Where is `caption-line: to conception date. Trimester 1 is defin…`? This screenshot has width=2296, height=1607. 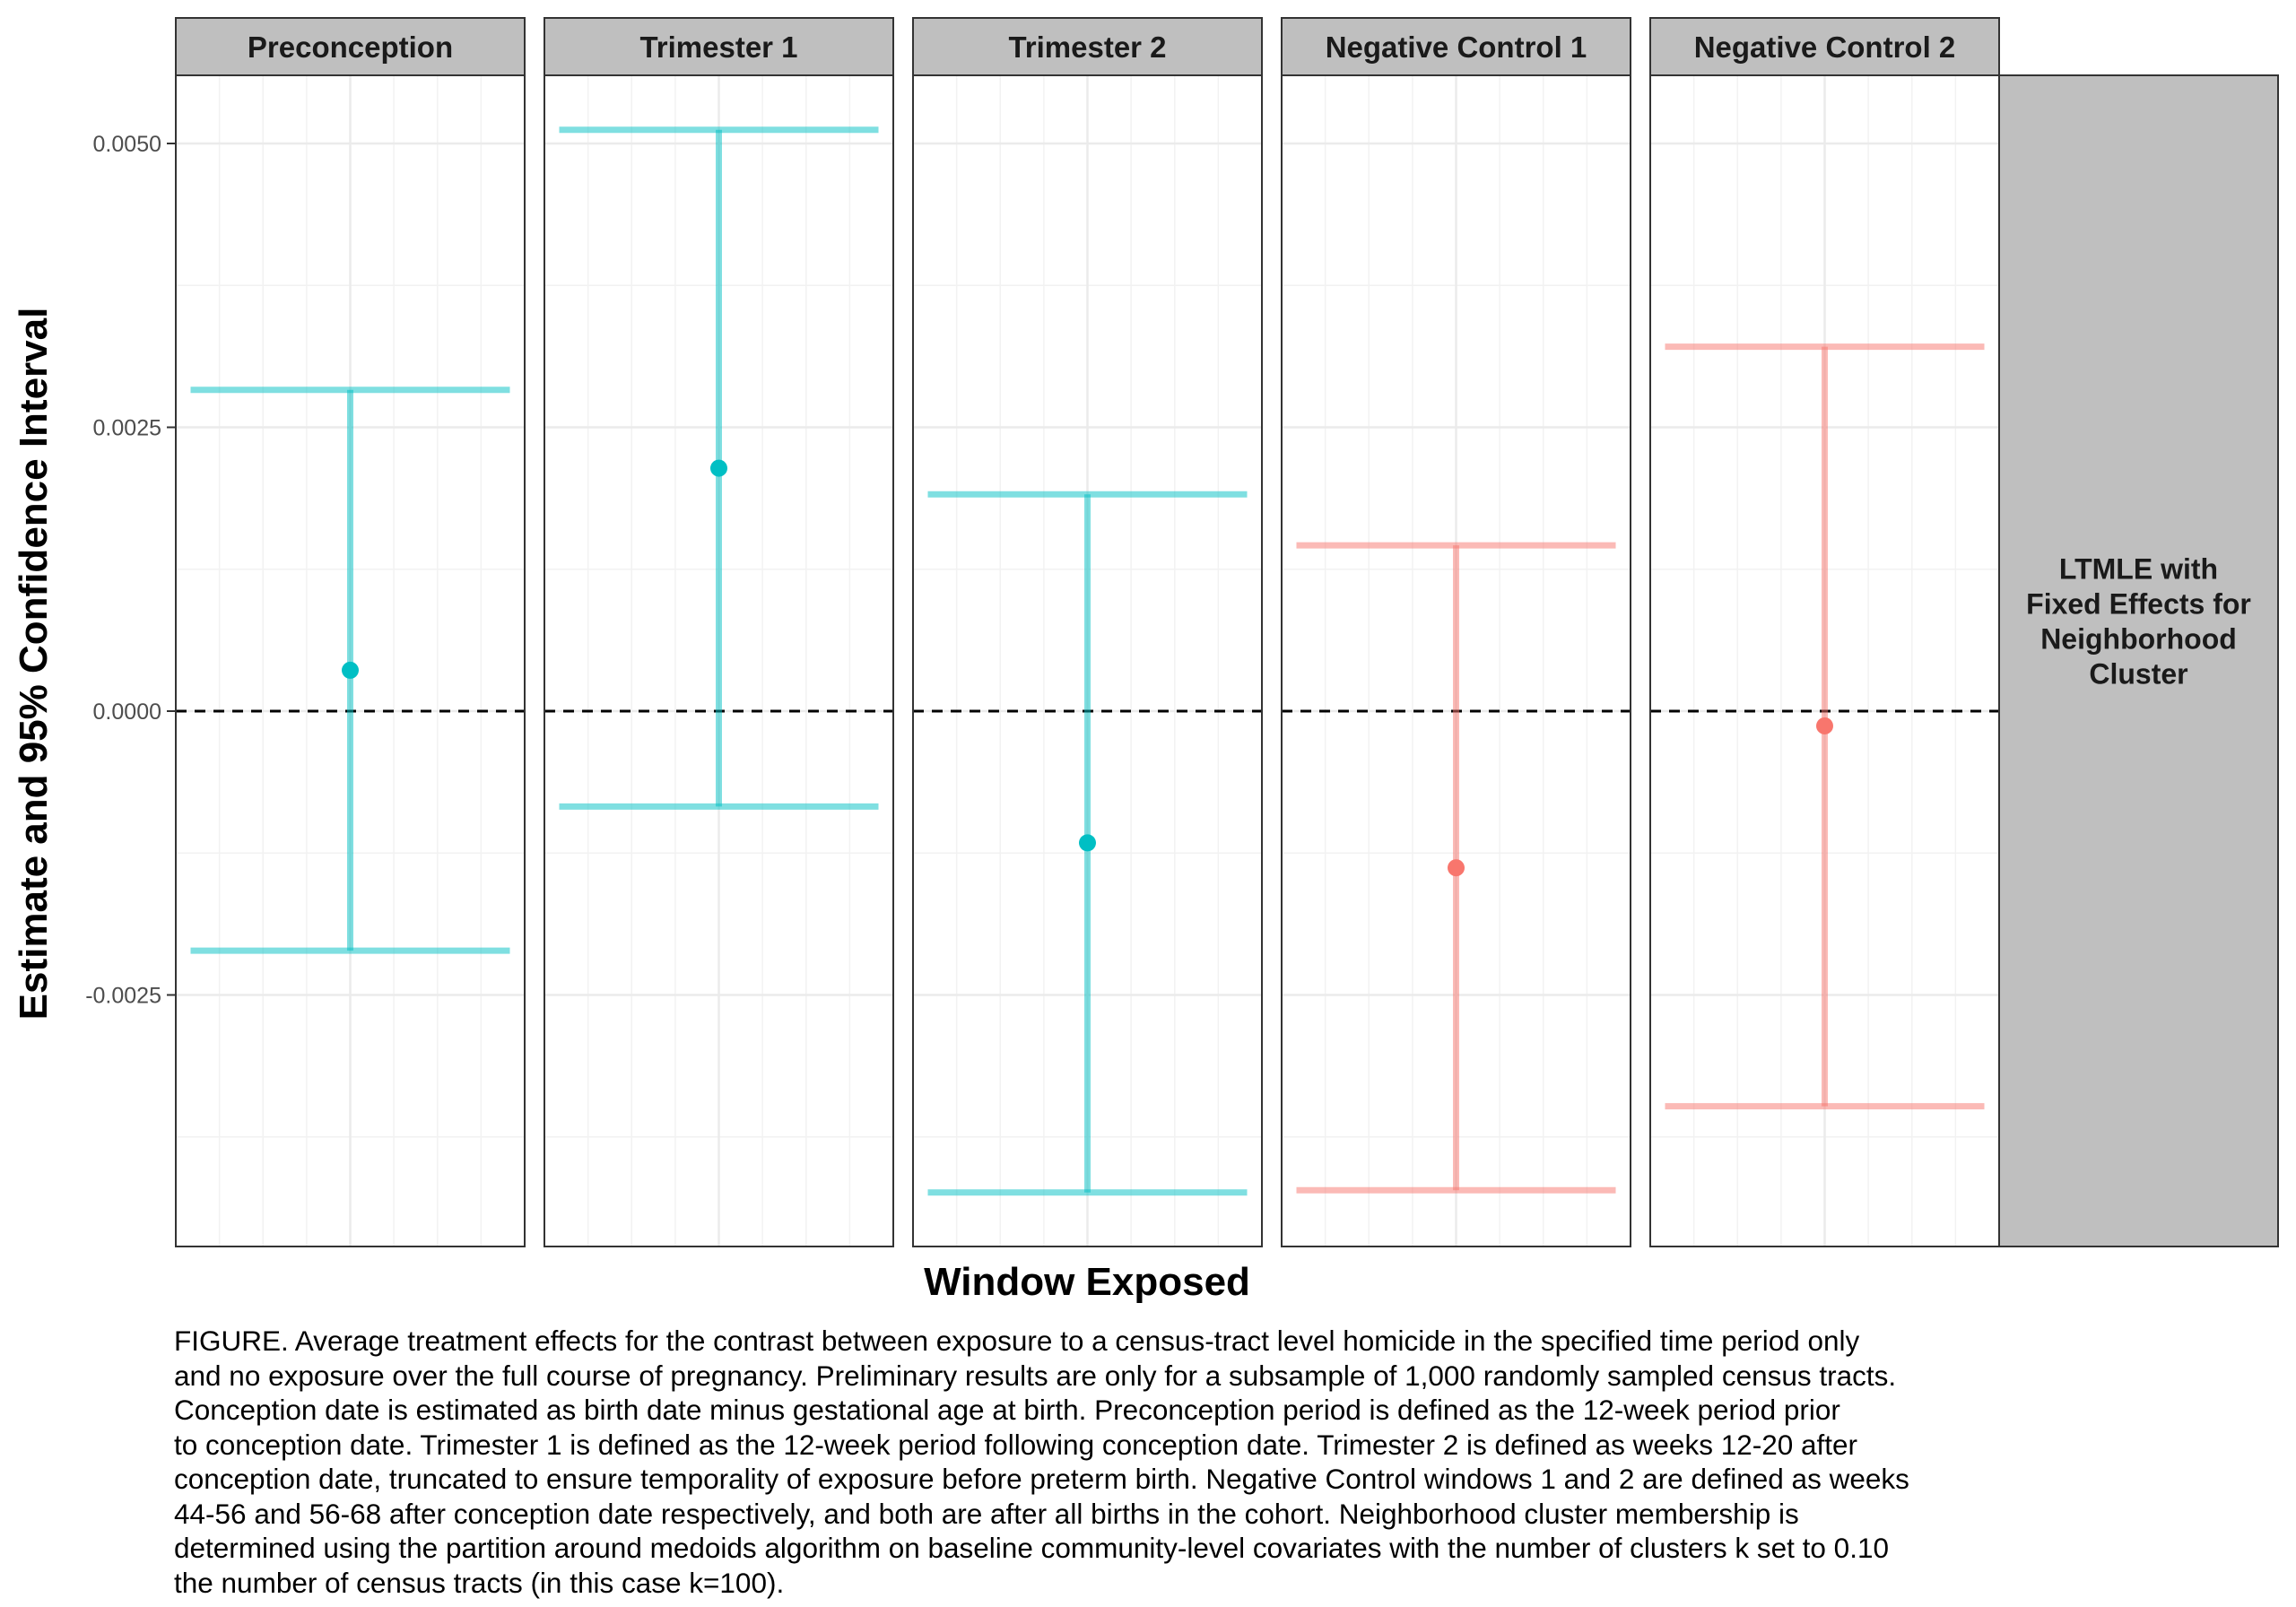
caption-line: to conception date. Trimester 1 is defin… is located at coordinates (1016, 1445).